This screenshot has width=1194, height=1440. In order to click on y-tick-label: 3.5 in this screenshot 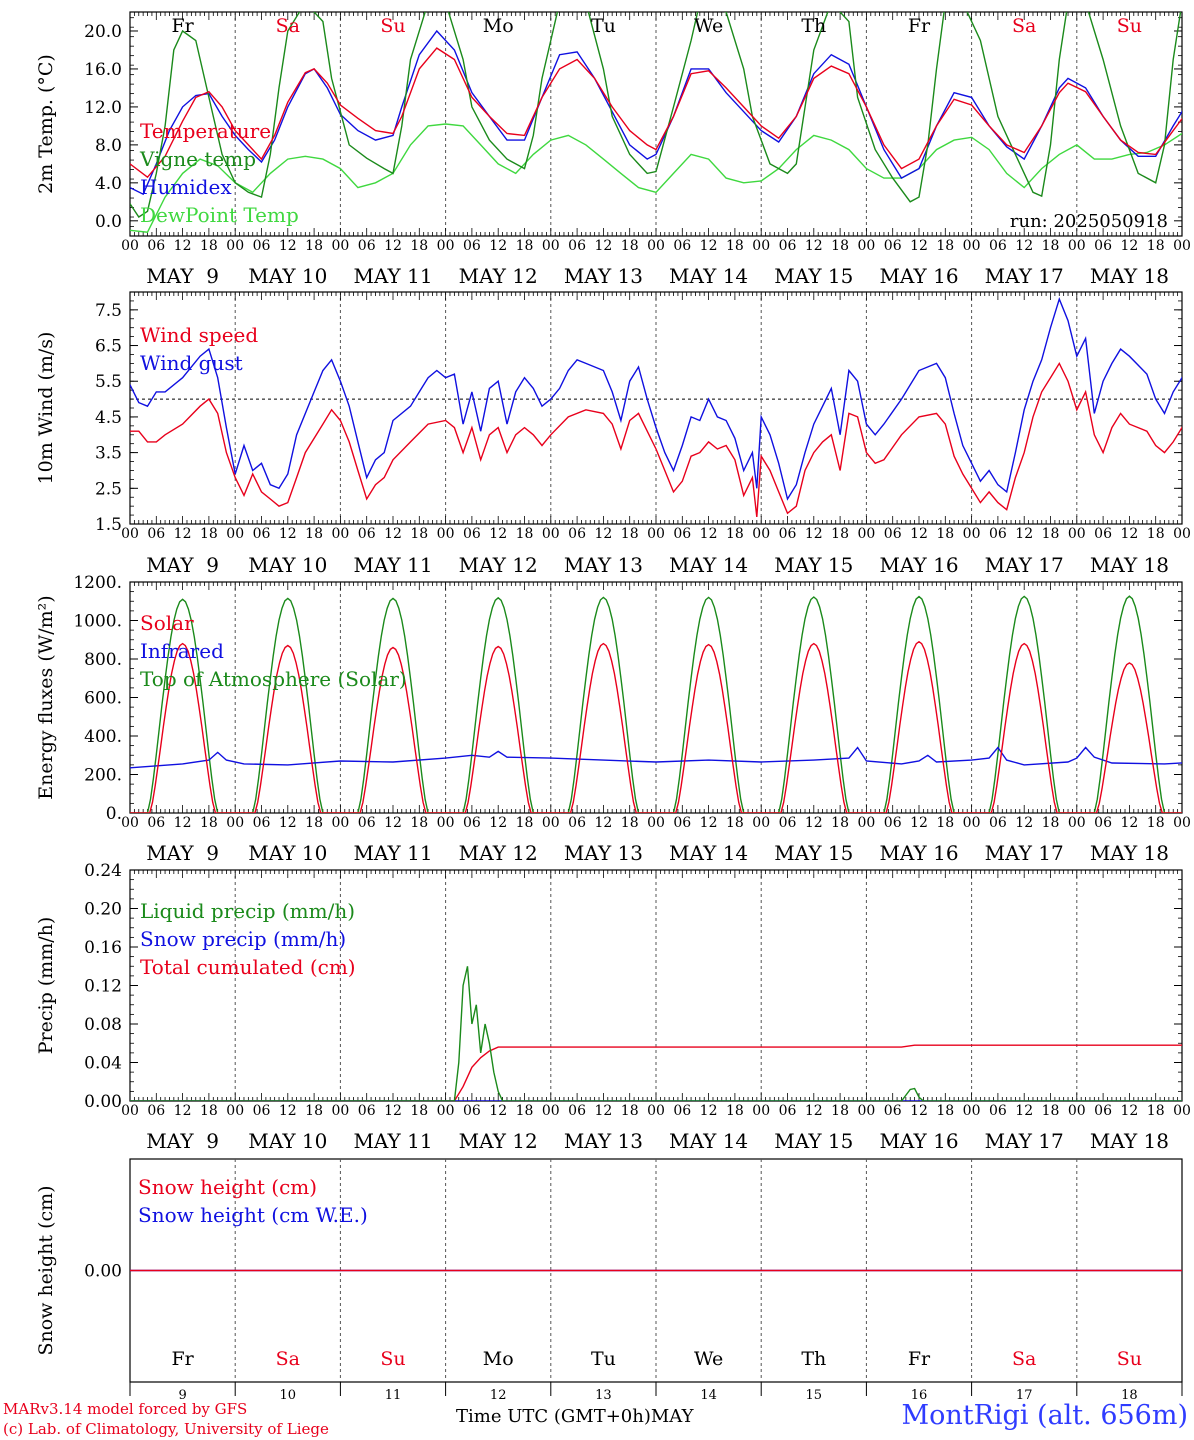, I will do `click(108, 454)`.